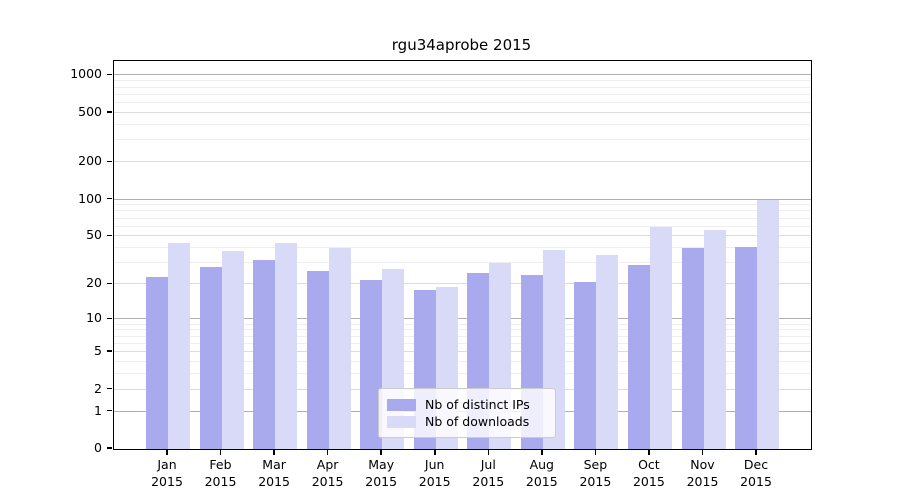  I want to click on x-tick-label-dec: Dec 2015, so click(756, 473).